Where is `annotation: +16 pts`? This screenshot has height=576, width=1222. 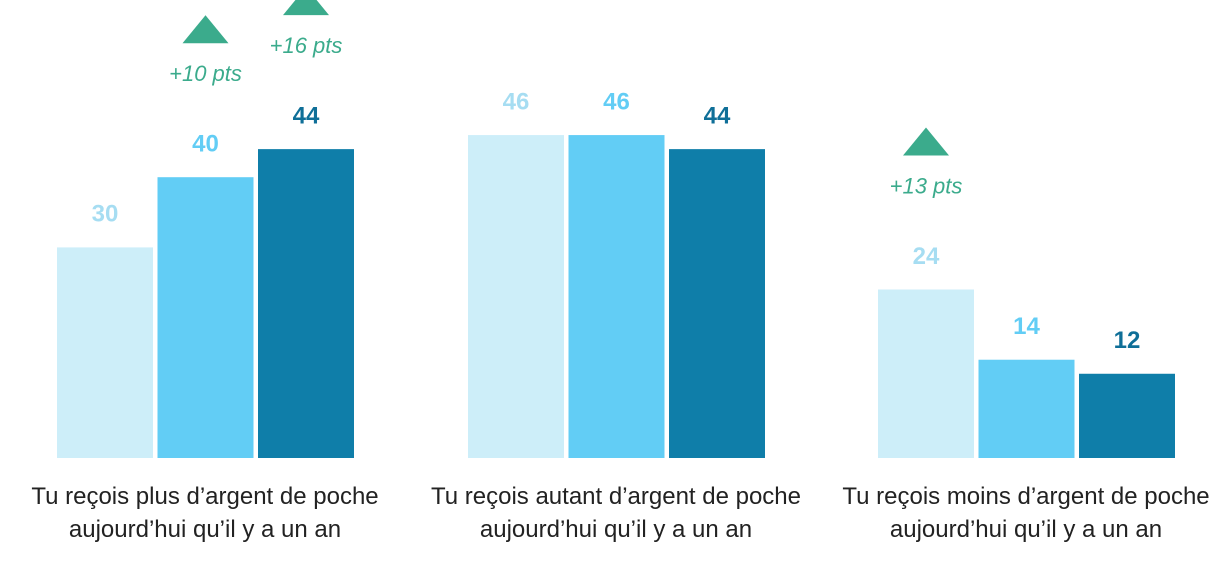
annotation: +16 pts is located at coordinates (306, 45).